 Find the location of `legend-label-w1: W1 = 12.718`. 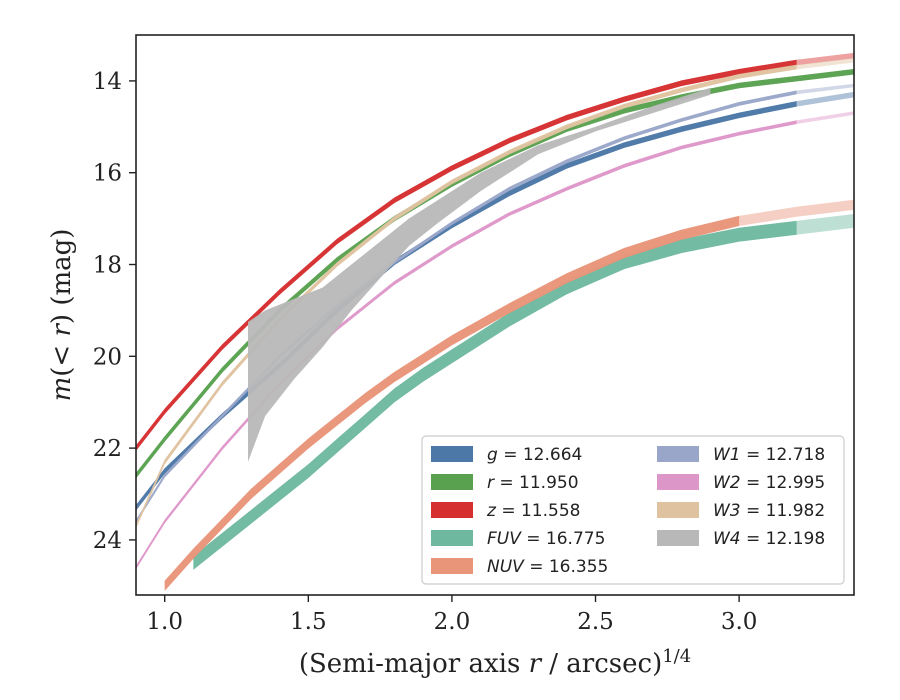

legend-label-w1: W1 = 12.718 is located at coordinates (769, 455).